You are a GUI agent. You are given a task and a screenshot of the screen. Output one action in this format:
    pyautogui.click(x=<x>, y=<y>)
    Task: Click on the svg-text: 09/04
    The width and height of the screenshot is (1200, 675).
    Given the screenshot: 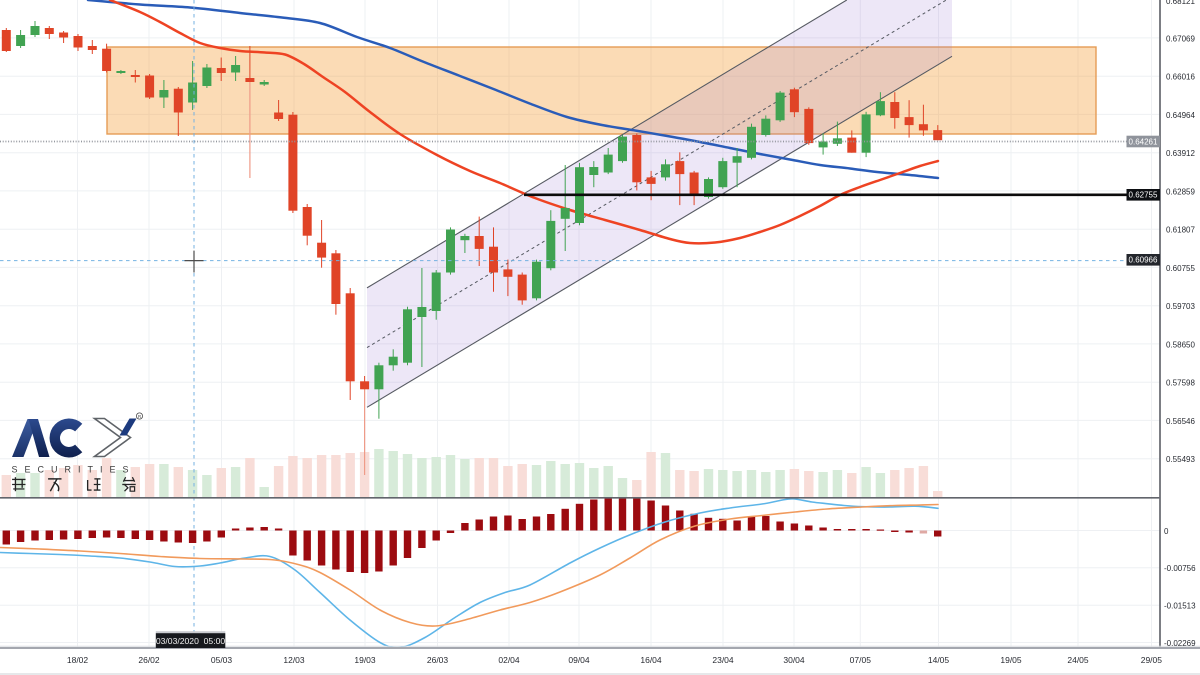 What is the action you would take?
    pyautogui.click(x=579, y=660)
    